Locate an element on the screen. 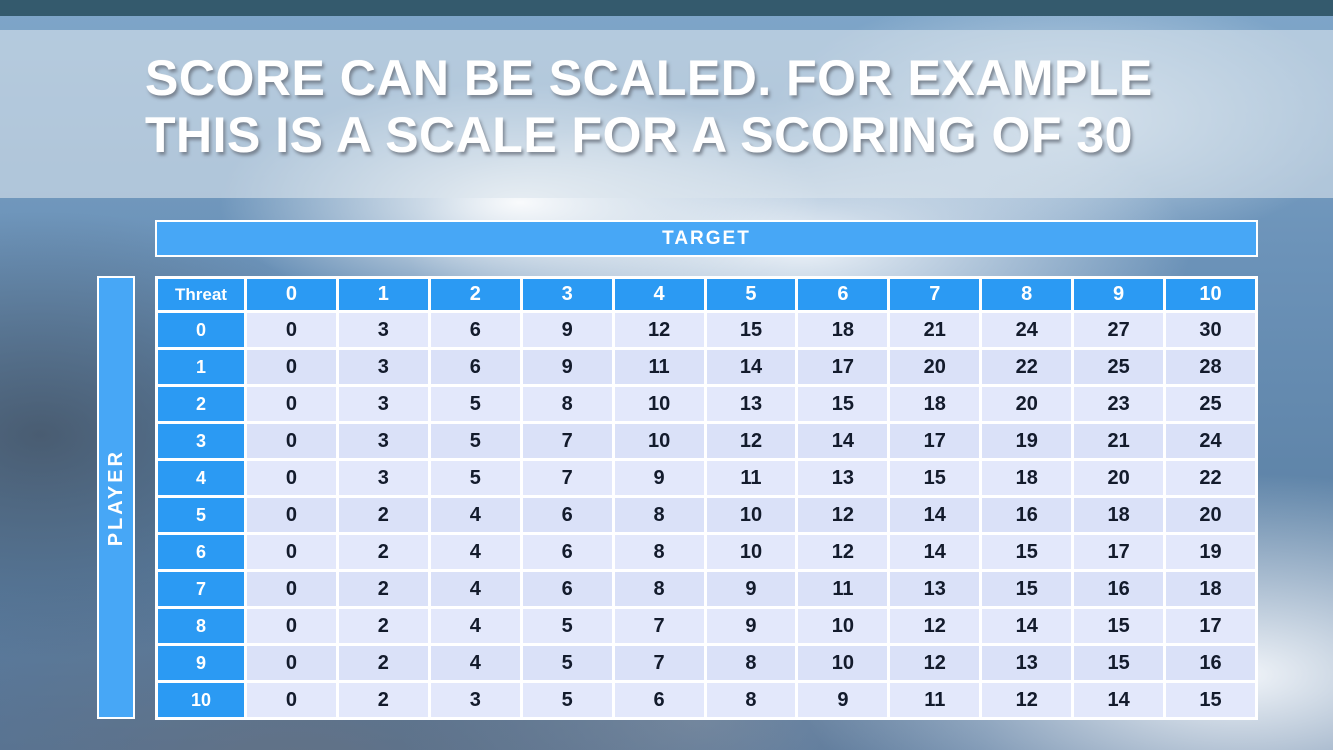  player-row-header: 3 is located at coordinates (201, 441).